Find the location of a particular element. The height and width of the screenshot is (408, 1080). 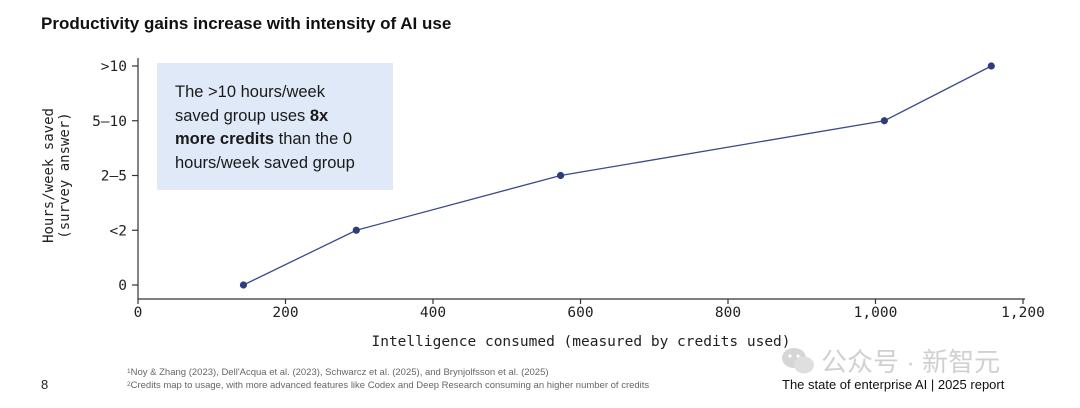

footnote-mark: 1 is located at coordinates (129, 371).